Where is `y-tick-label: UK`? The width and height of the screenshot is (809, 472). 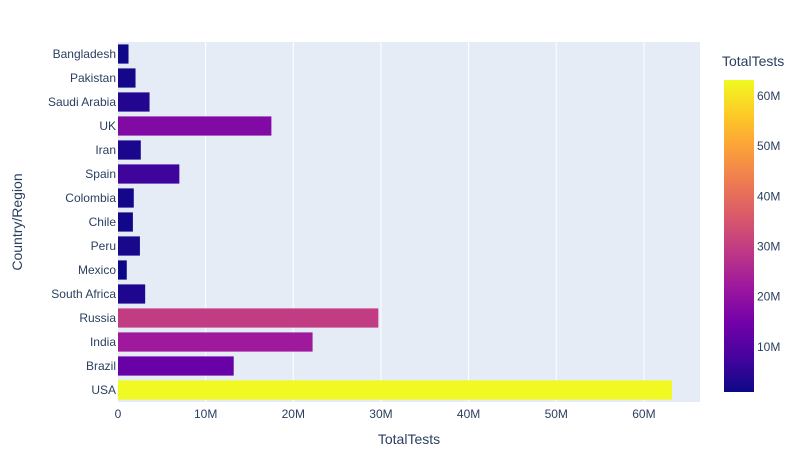
y-tick-label: UK is located at coordinates (107, 126).